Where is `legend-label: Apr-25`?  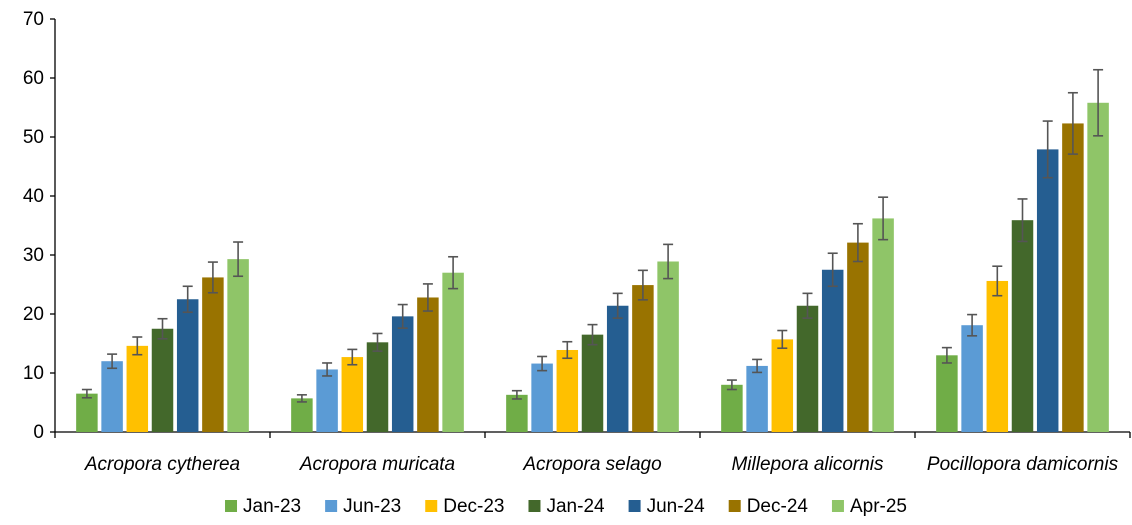 legend-label: Apr-25 is located at coordinates (878, 506).